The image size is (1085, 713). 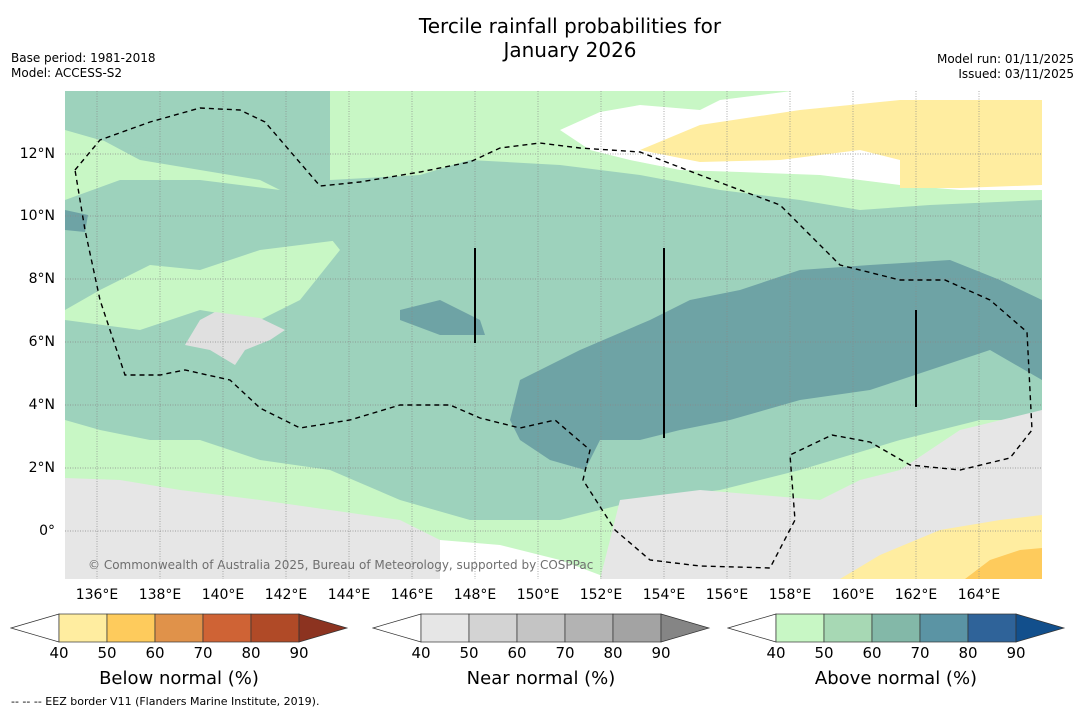 I want to click on lon-label-146e: 146°E, so click(x=412, y=595).